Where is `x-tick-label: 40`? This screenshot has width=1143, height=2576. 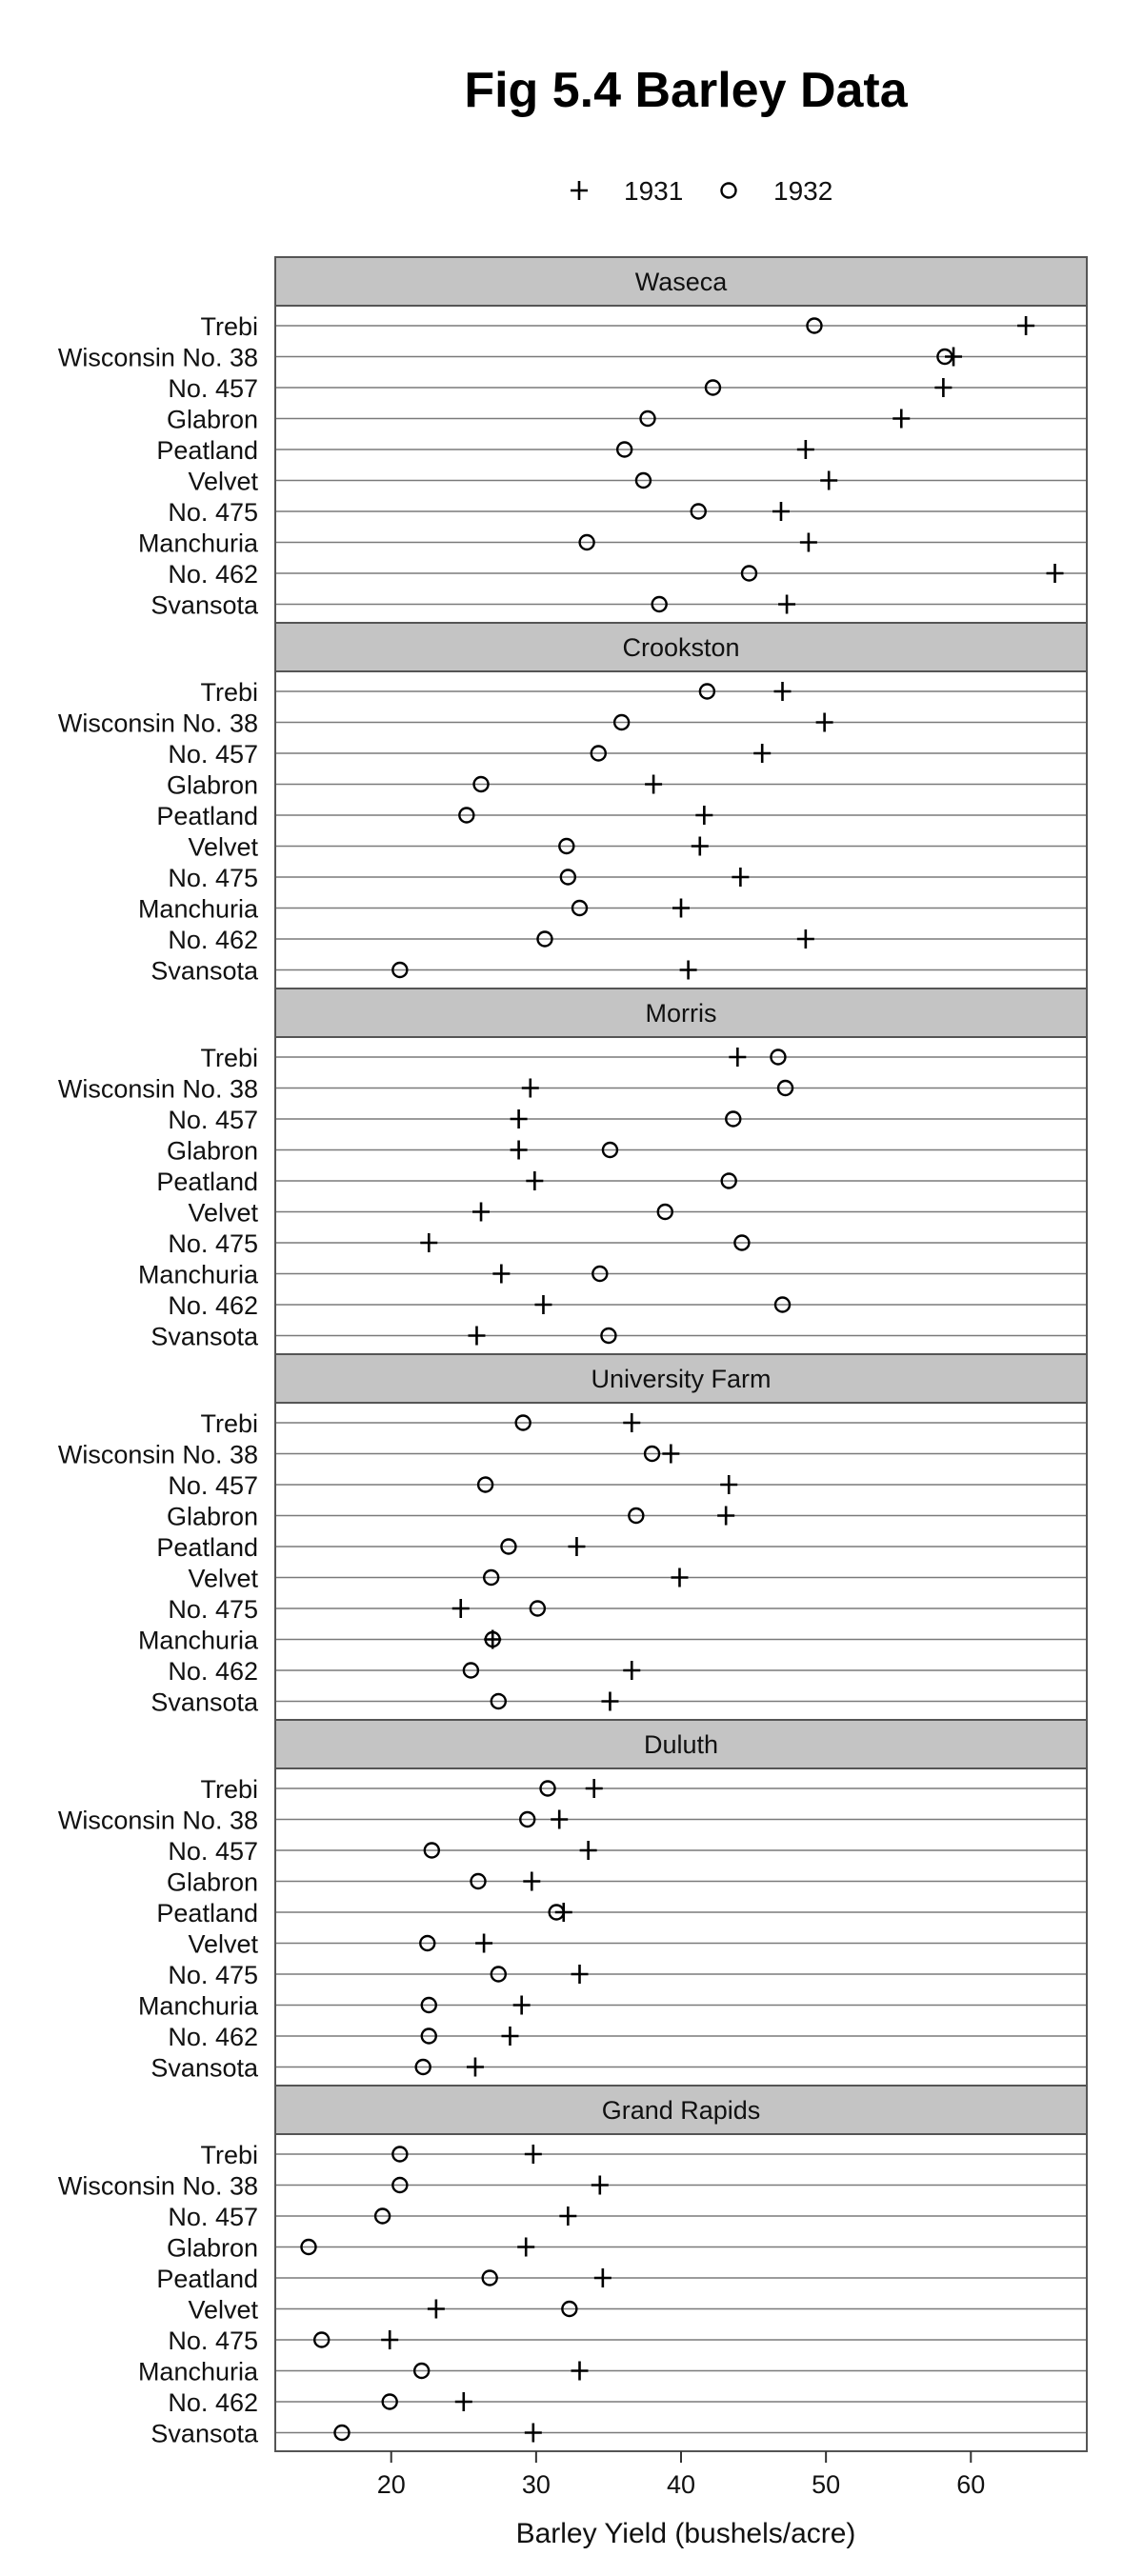 x-tick-label: 40 is located at coordinates (681, 2484).